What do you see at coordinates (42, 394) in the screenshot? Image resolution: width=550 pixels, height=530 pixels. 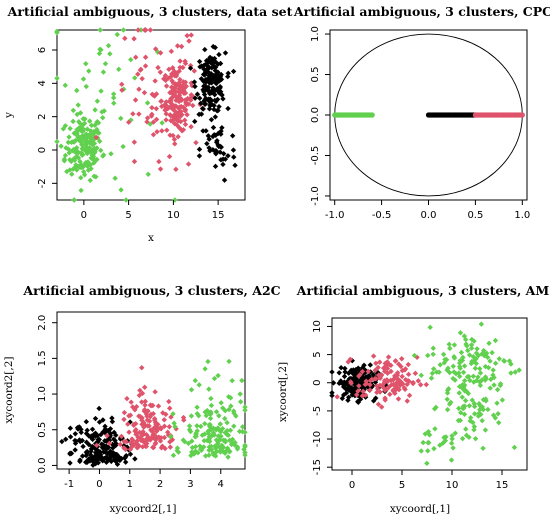 I see `y-tick-label: 1.0` at bounding box center [42, 394].